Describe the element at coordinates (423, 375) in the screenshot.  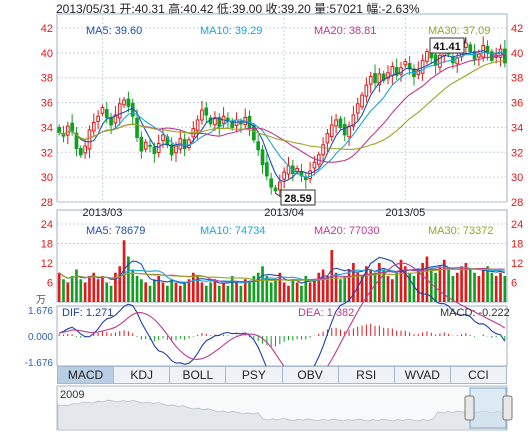
I see `tab-wvad: WVAD` at that location.